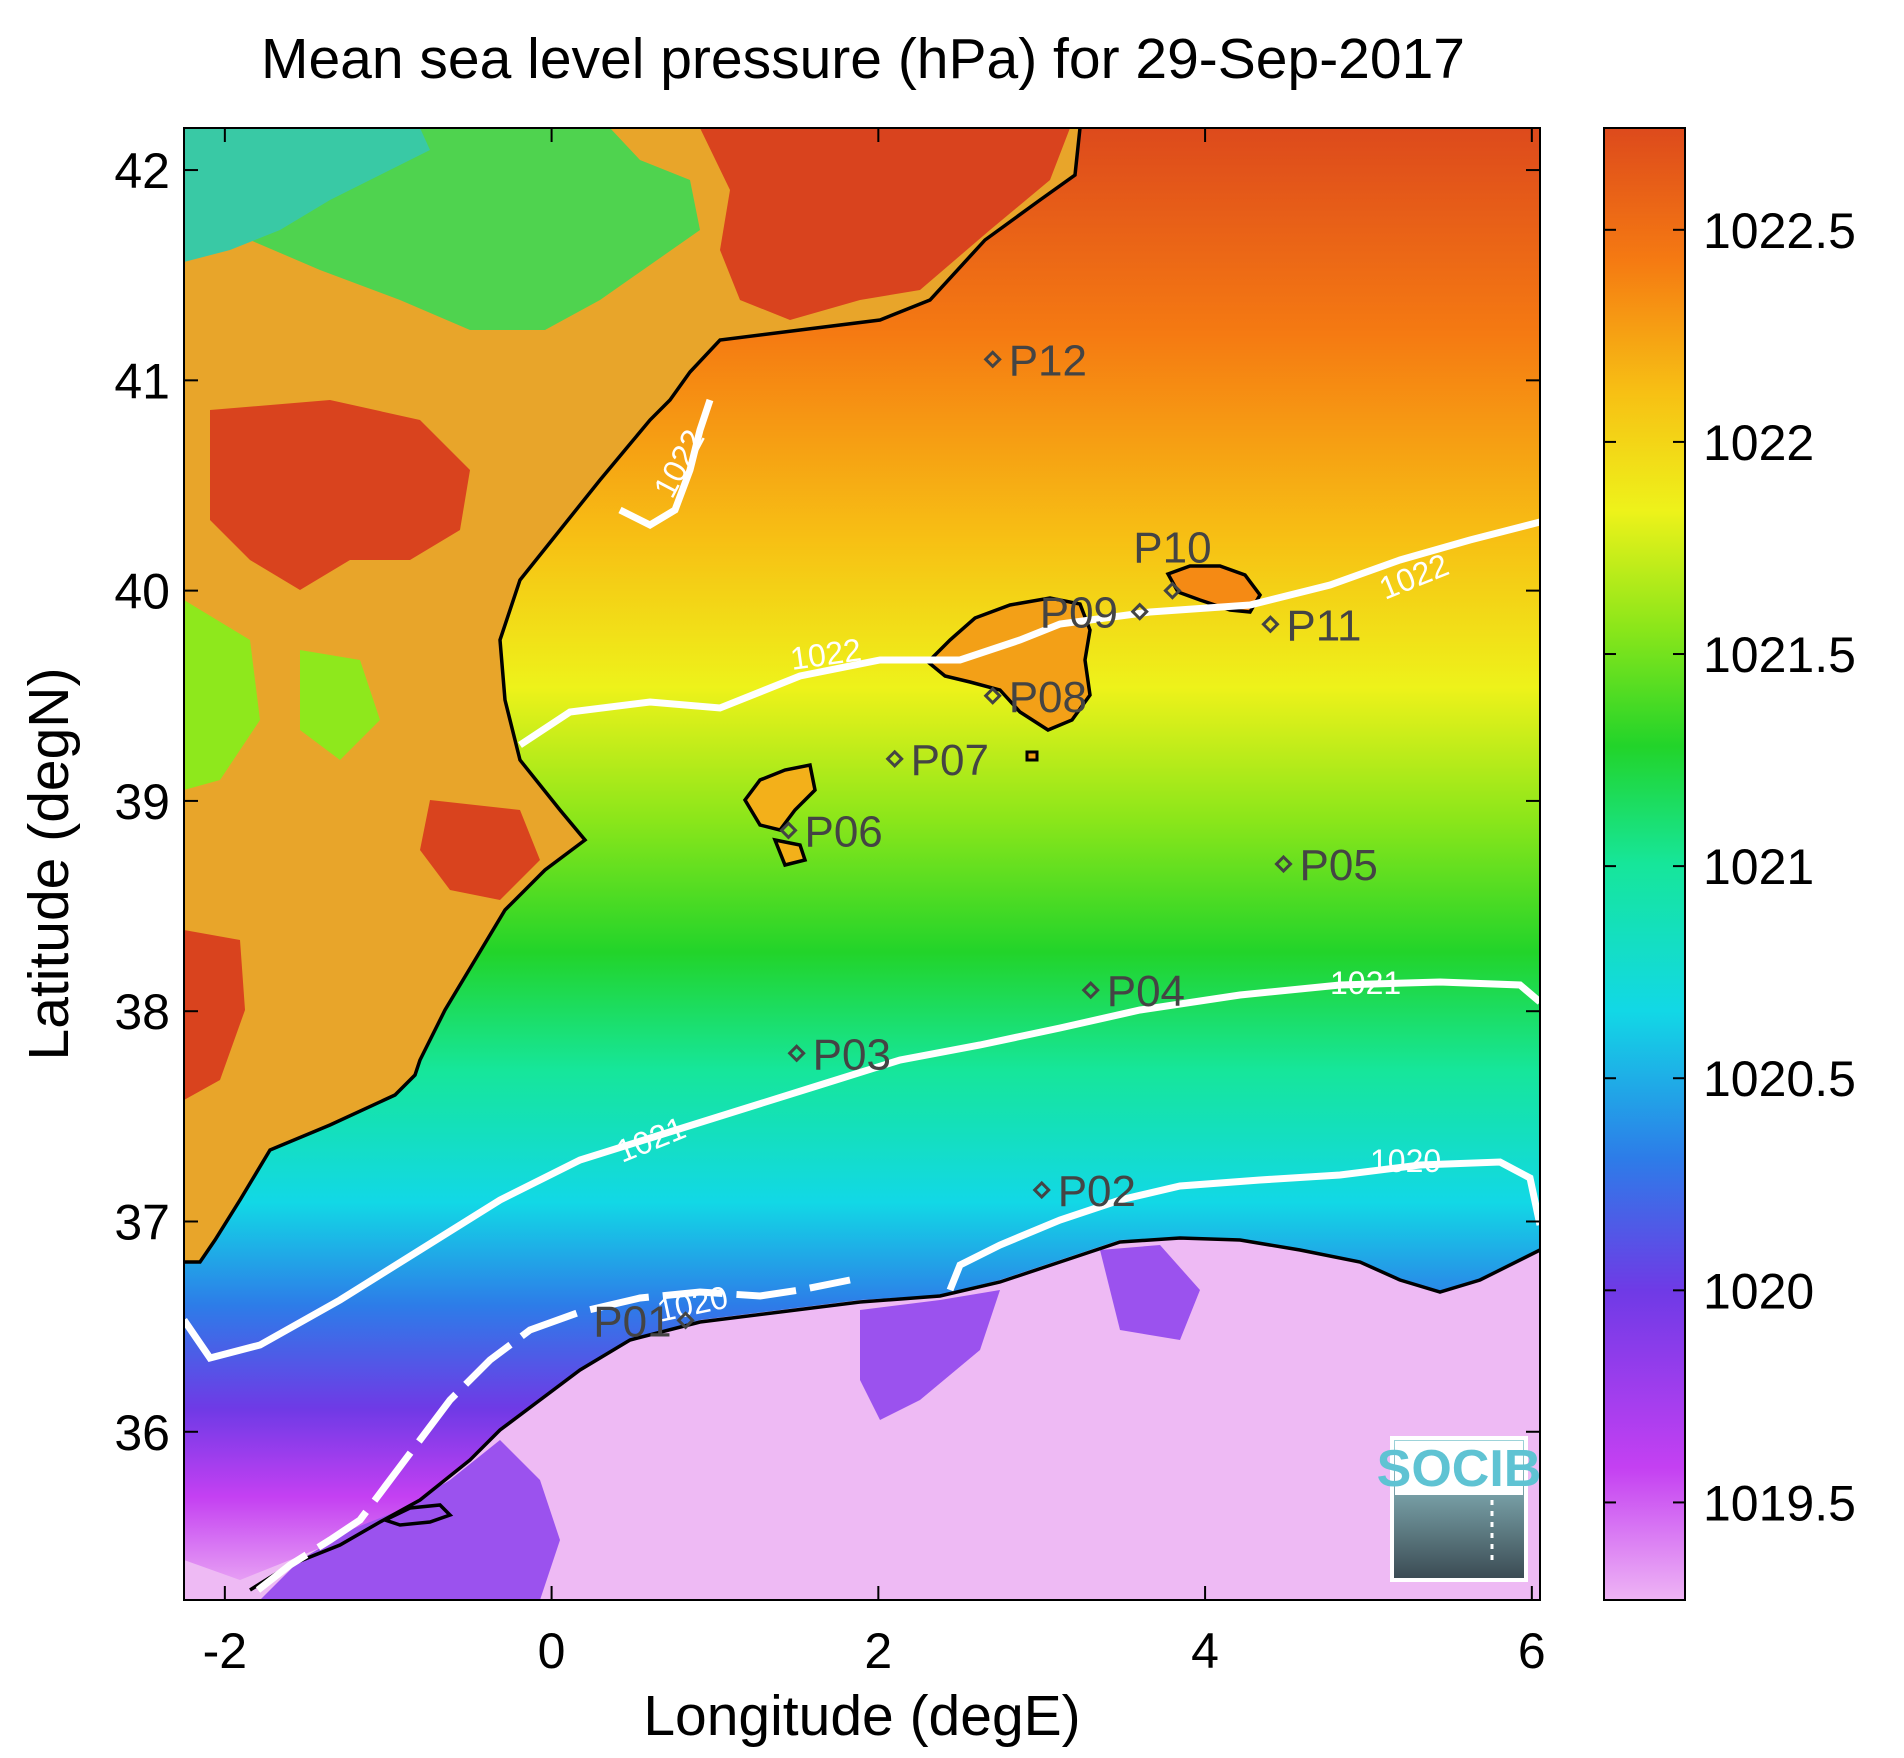 The height and width of the screenshot is (1758, 1904). I want to click on colorbar-ticks: 1019.5 1020 1020.5 1021 1021.5 1022 1022.5, so click(1730, 867).